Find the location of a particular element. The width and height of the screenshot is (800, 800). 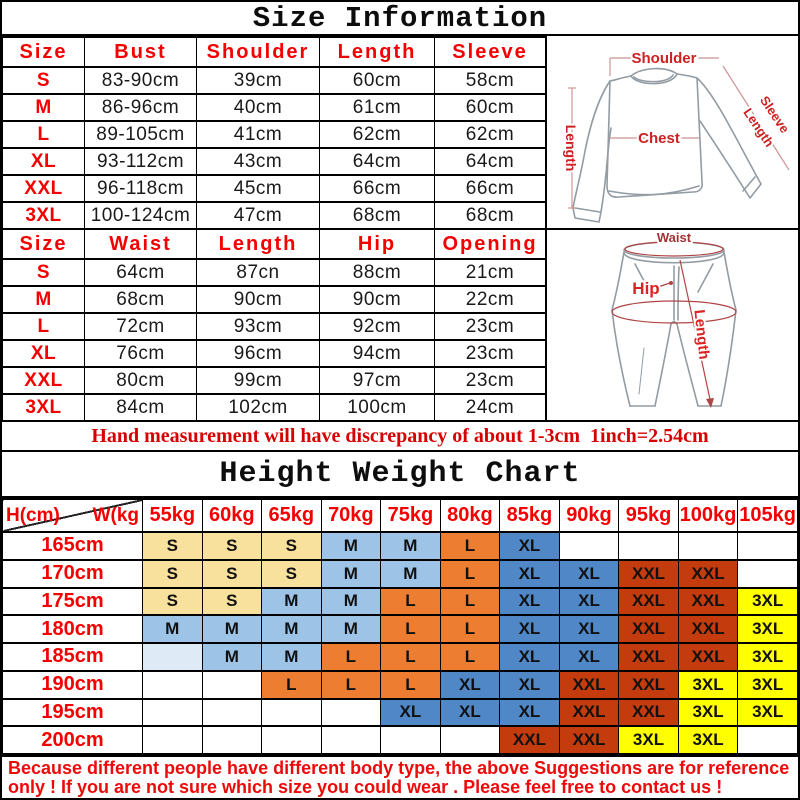

measurement-cell: 39cm is located at coordinates (258, 80).